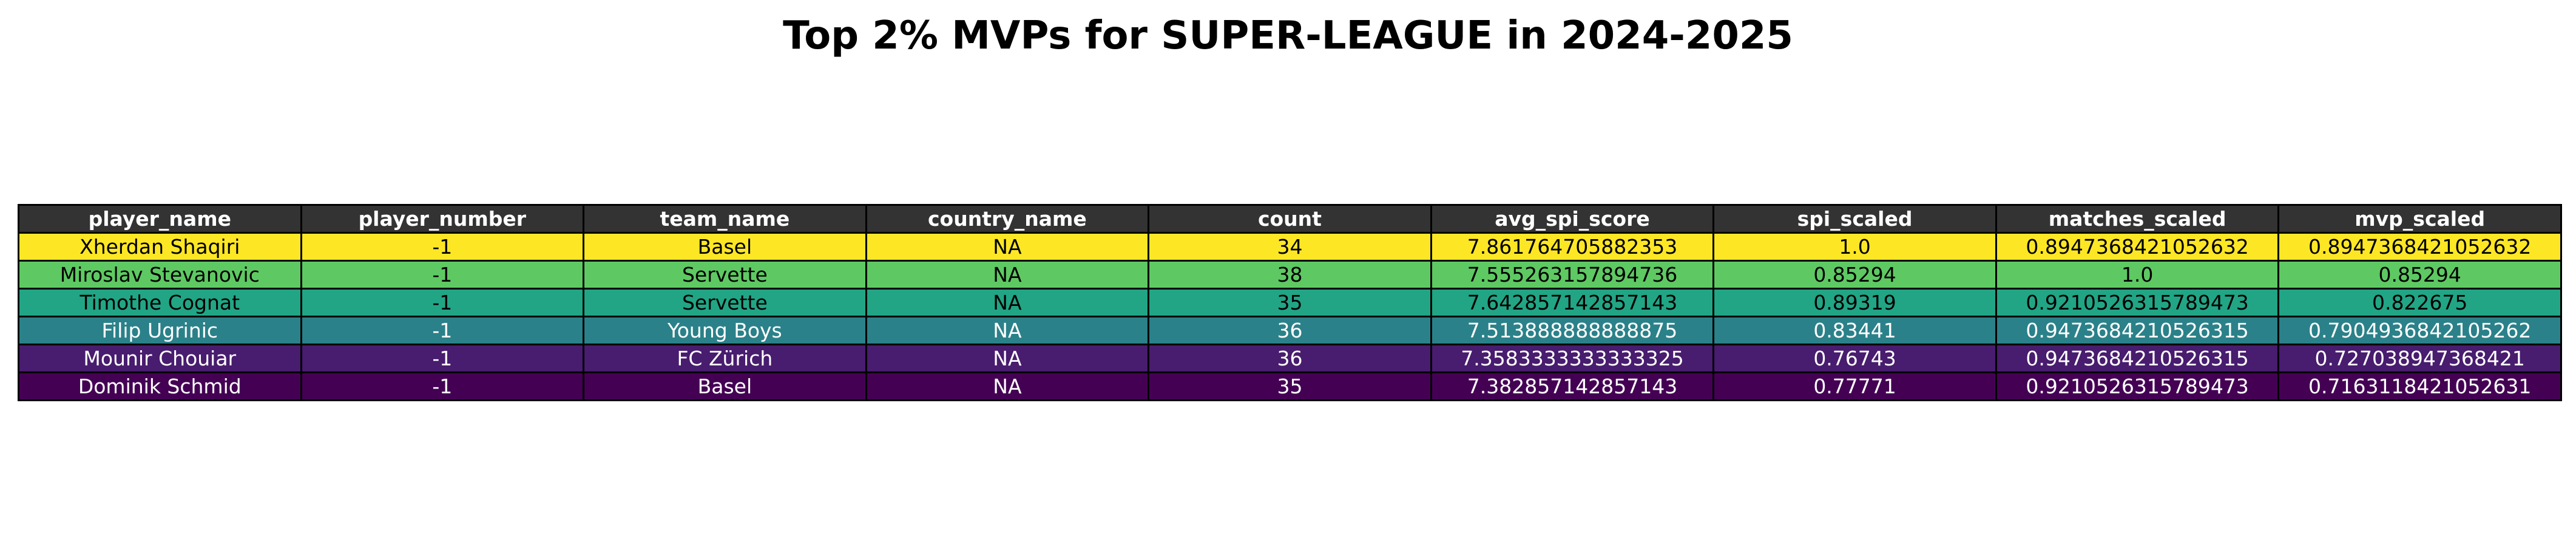 This screenshot has width=2576, height=539. Describe the element at coordinates (2137, 219) in the screenshot. I see `column-header-matches-scaled: matches_scaled` at that location.